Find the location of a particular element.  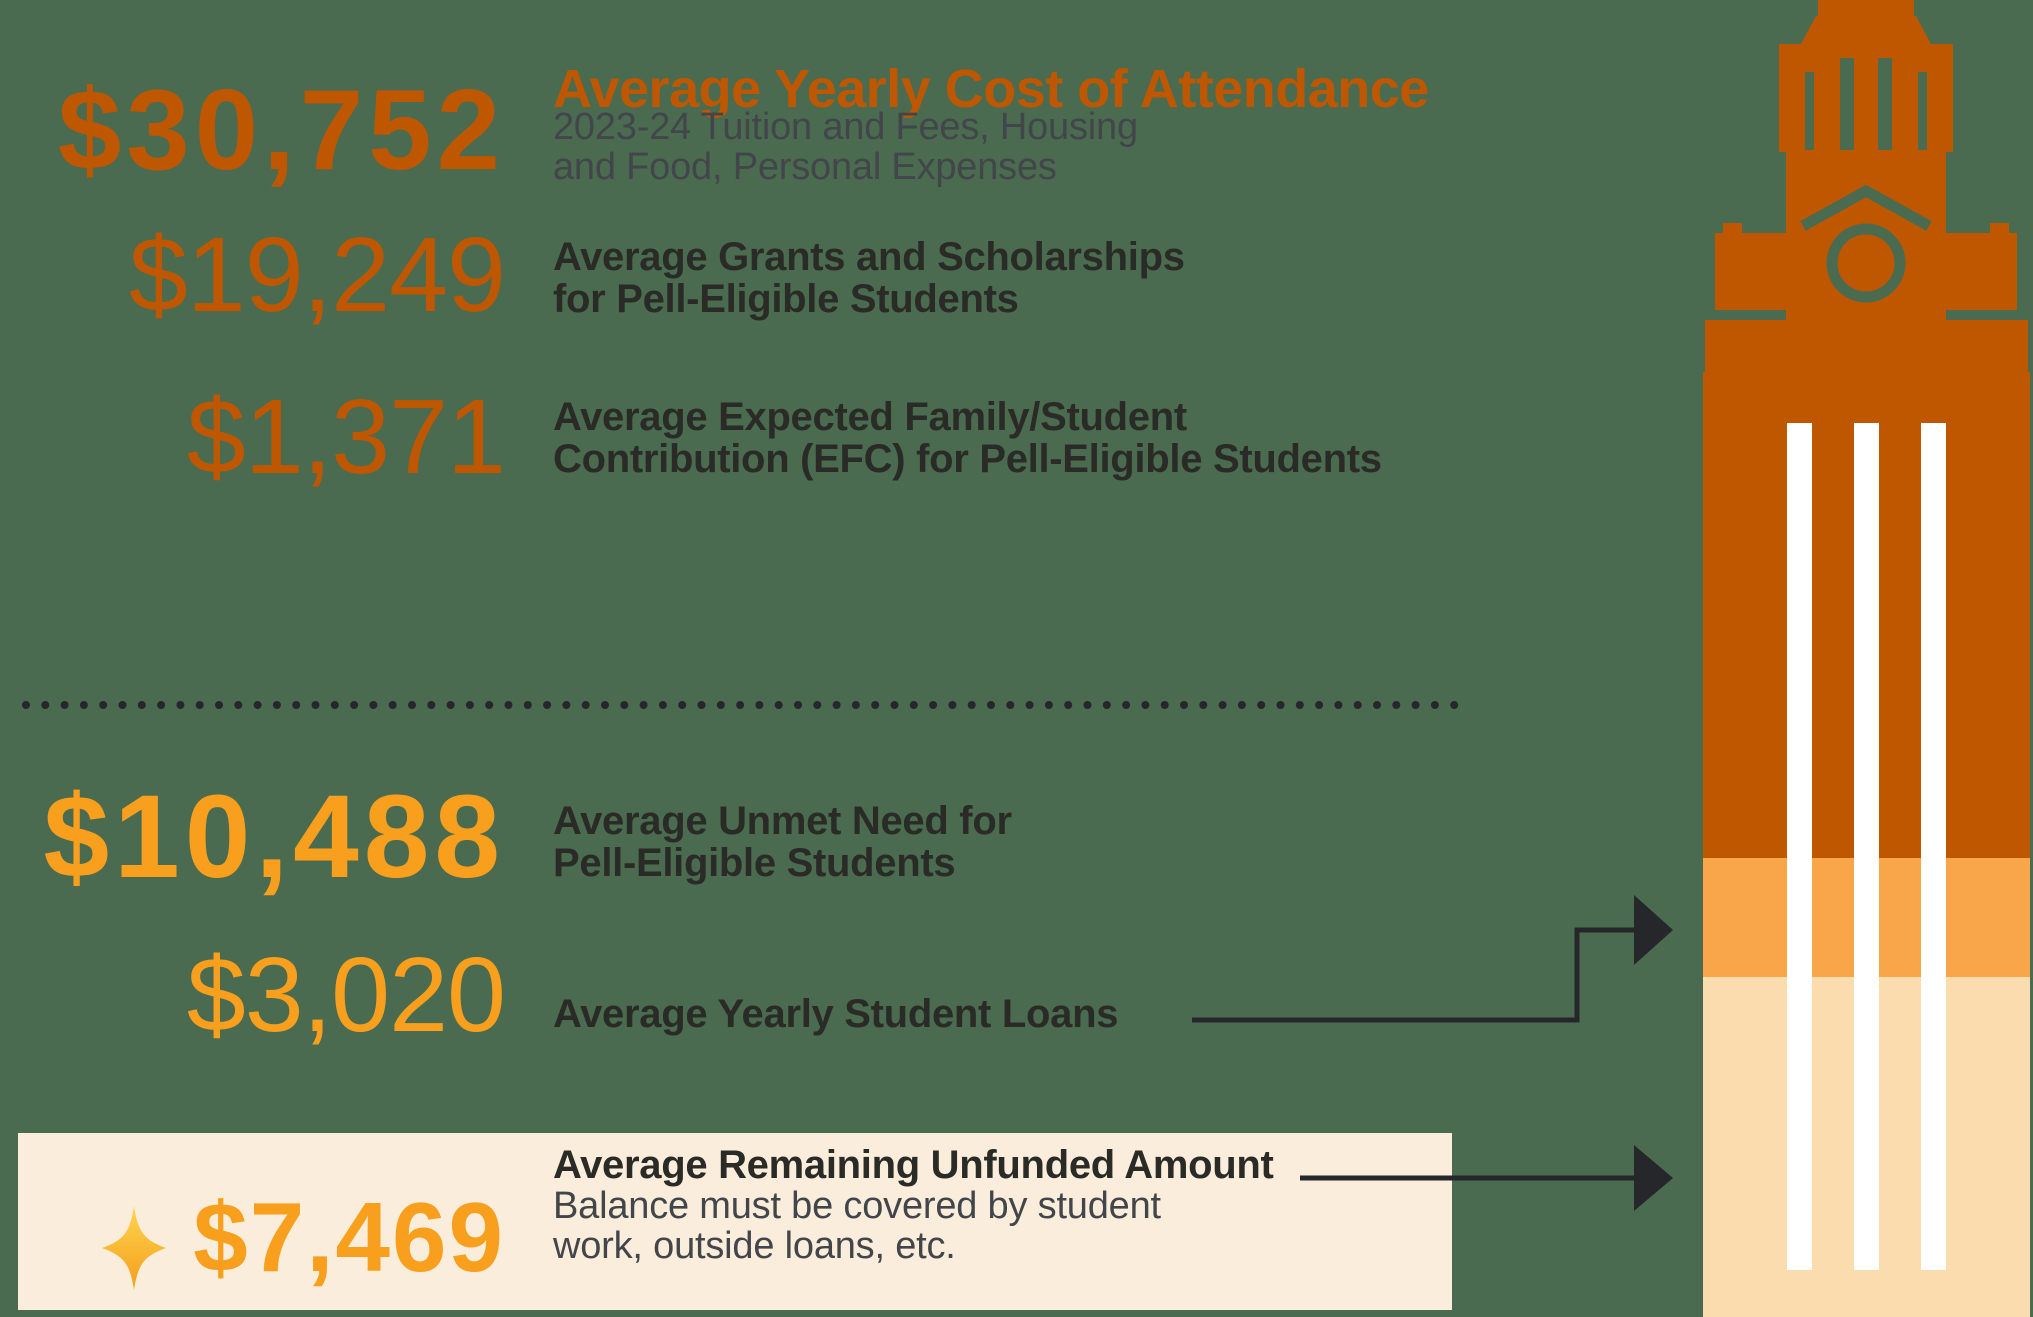

subtitle-cost-line-2: and Food, Personal Expenses is located at coordinates (805, 167).